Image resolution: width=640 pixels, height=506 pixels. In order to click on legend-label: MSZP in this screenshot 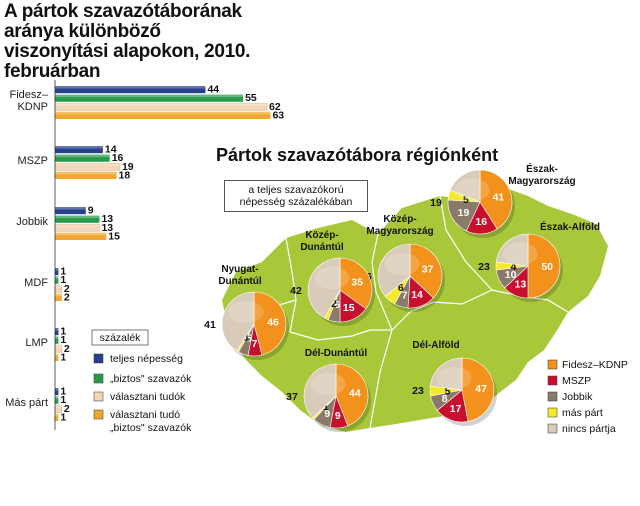, I will do `click(576, 381)`.